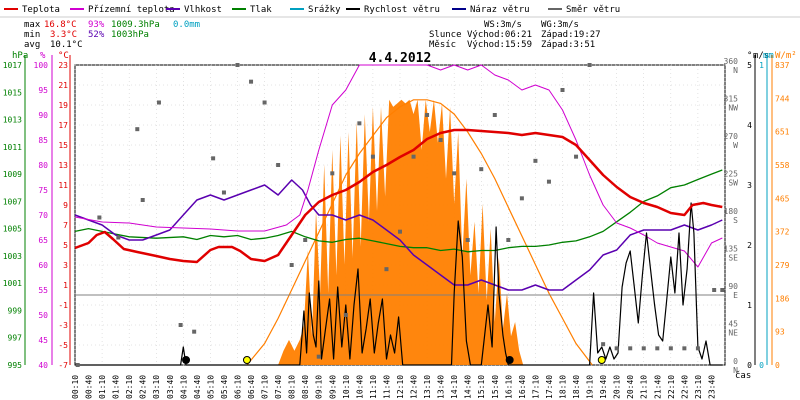 The width and height of the screenshot is (800, 400). Describe the element at coordinates (733, 324) in the screenshot. I see `deg-tick-label: 45` at that location.